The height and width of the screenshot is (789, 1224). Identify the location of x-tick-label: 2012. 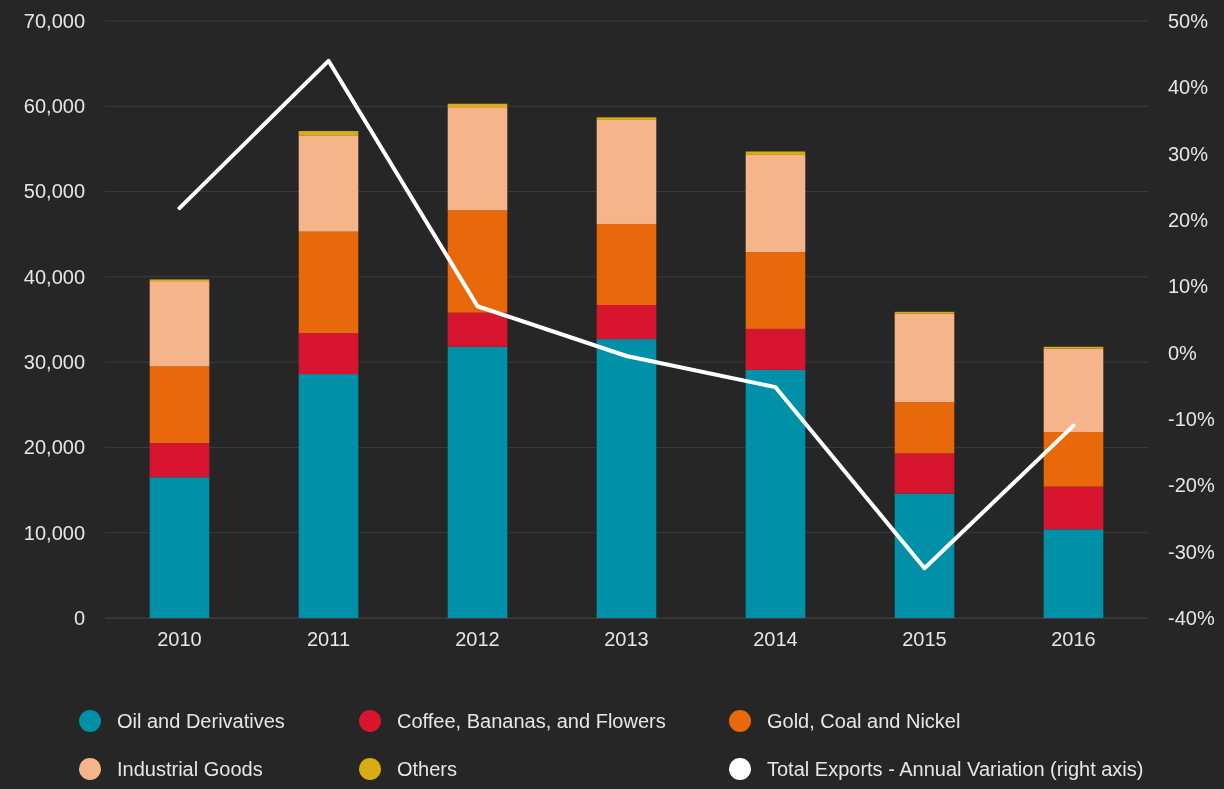
(477, 639).